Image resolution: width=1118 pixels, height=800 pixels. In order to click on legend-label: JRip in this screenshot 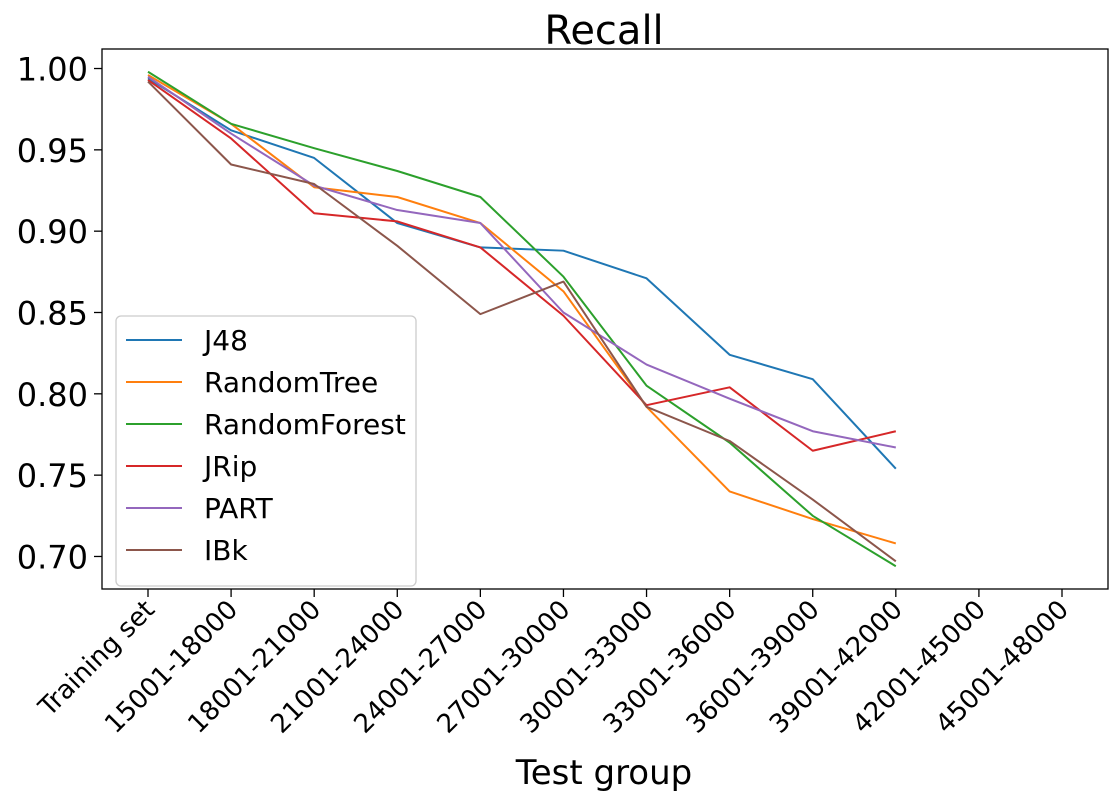, I will do `click(229, 466)`.